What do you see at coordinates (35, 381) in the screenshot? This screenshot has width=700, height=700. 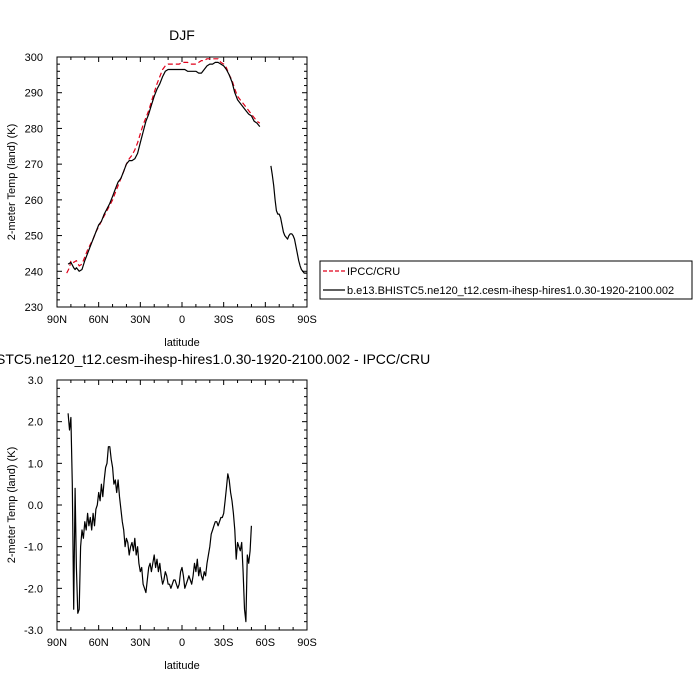 I see `y-tick-label: 3.0` at bounding box center [35, 381].